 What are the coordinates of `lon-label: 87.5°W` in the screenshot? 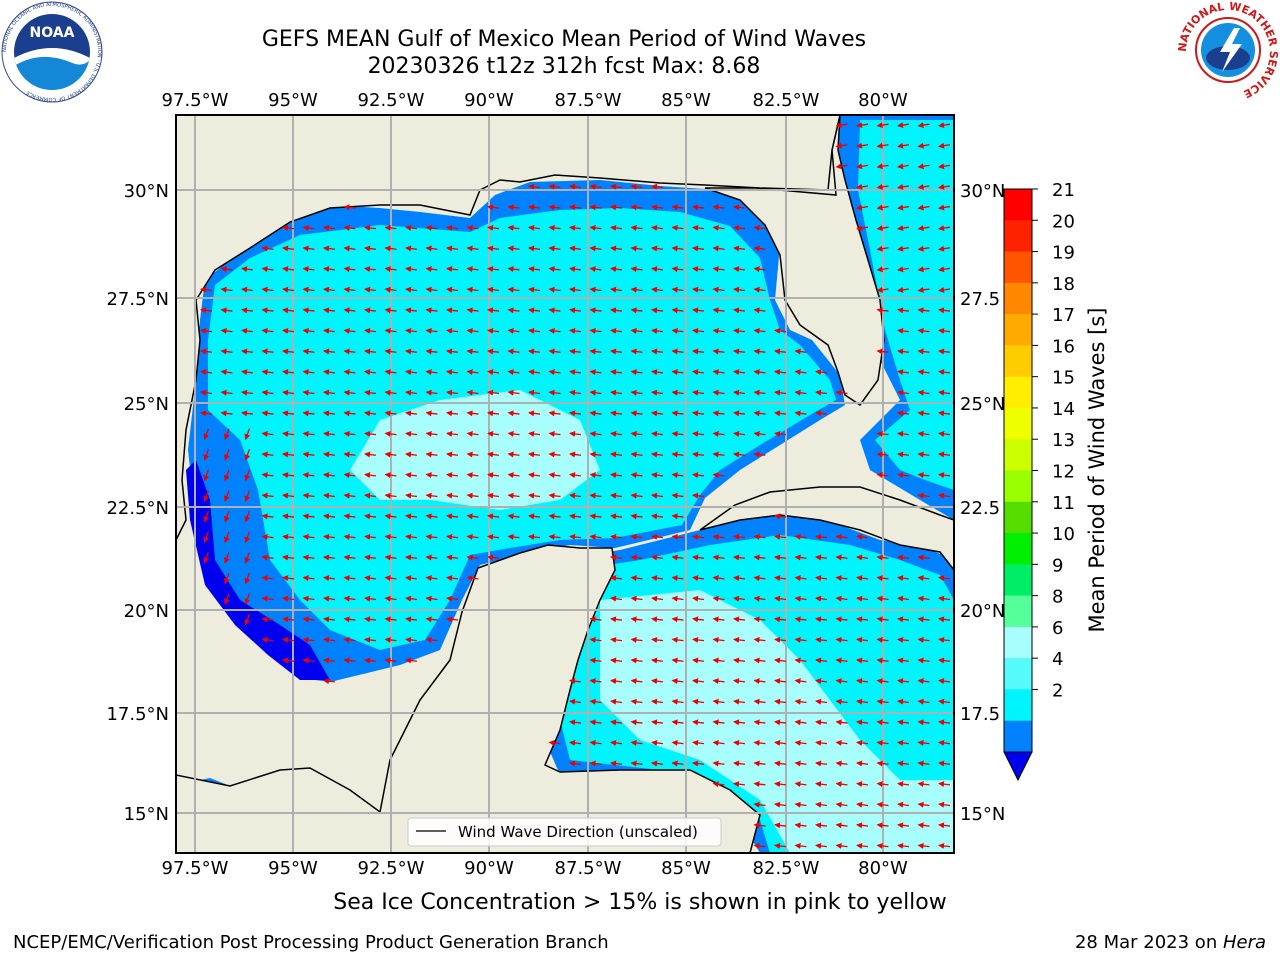 It's located at (588, 100).